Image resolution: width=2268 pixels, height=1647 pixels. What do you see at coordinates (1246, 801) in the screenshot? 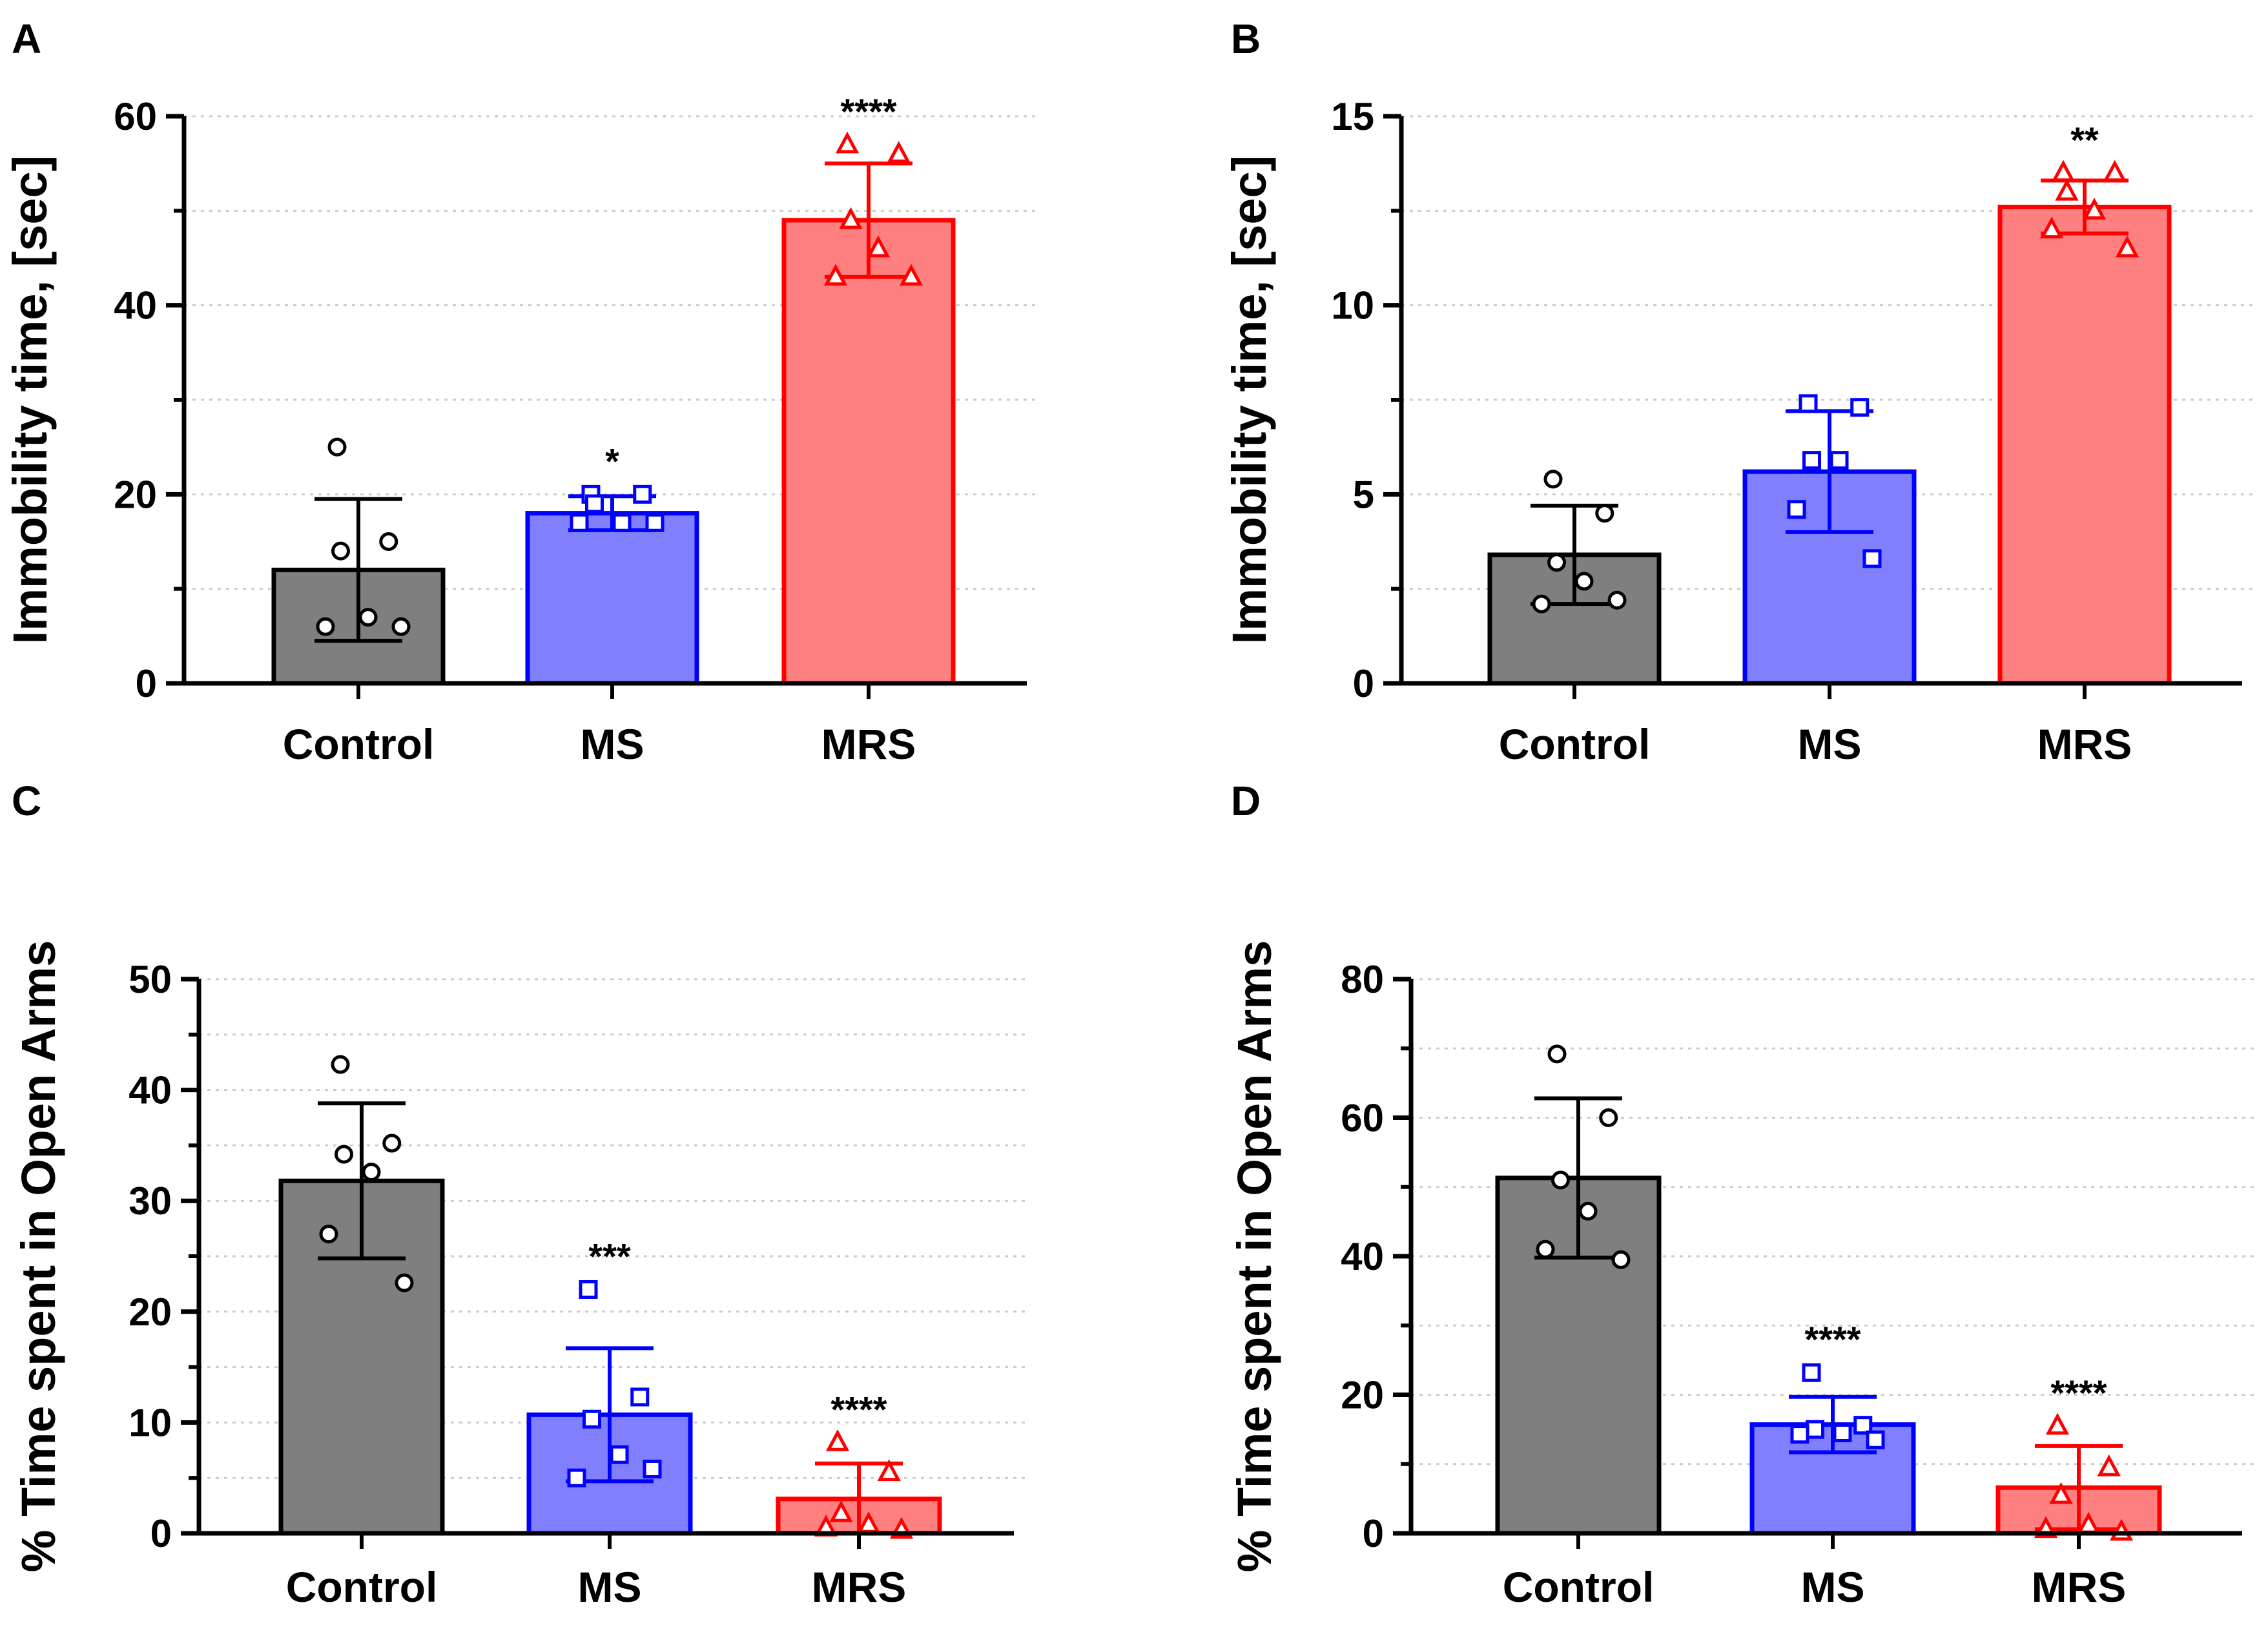
I see `panel-letter: D` at bounding box center [1246, 801].